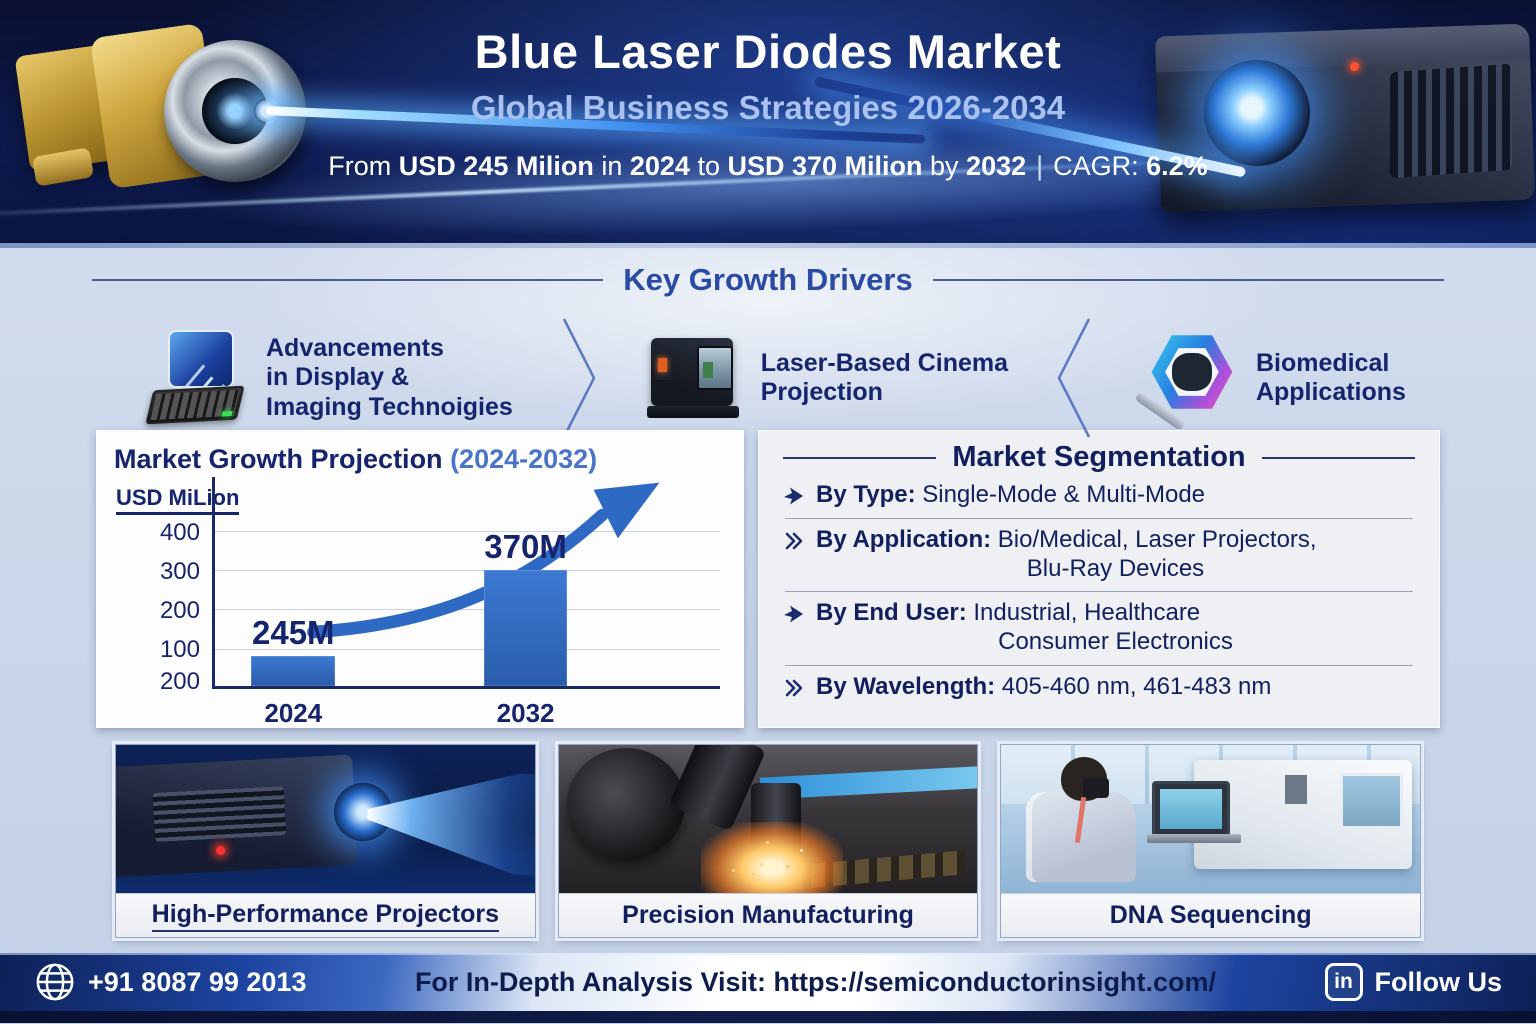 Image resolution: width=1536 pixels, height=1024 pixels. What do you see at coordinates (325, 915) in the screenshot?
I see `card-caption: High-Performance Projectors` at bounding box center [325, 915].